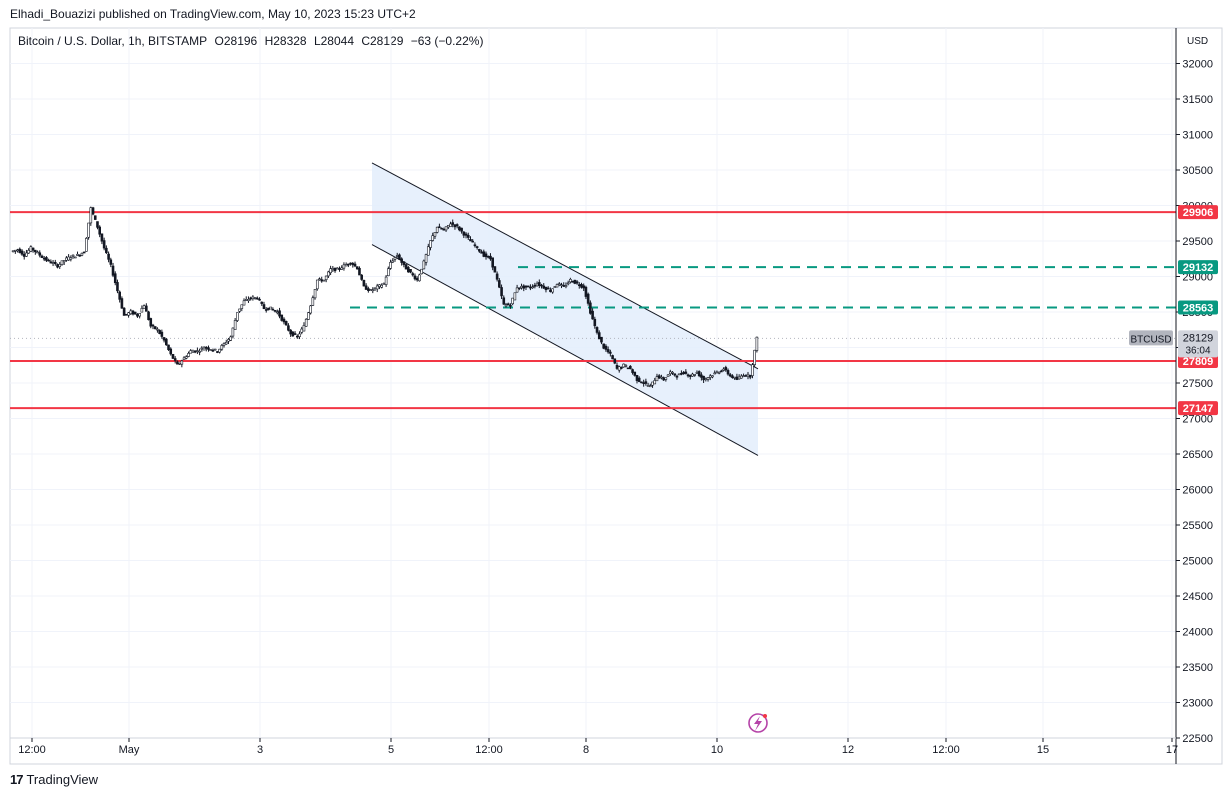  I want to click on channel-upper-line, so click(565, 266).